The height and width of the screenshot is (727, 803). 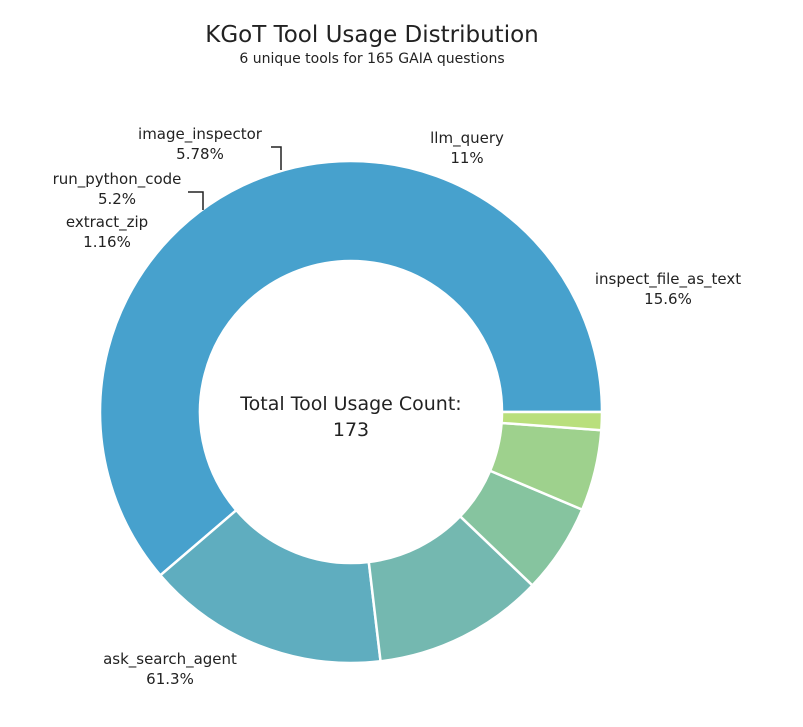 What do you see at coordinates (466, 158) in the screenshot?
I see `slice-percent: 11%` at bounding box center [466, 158].